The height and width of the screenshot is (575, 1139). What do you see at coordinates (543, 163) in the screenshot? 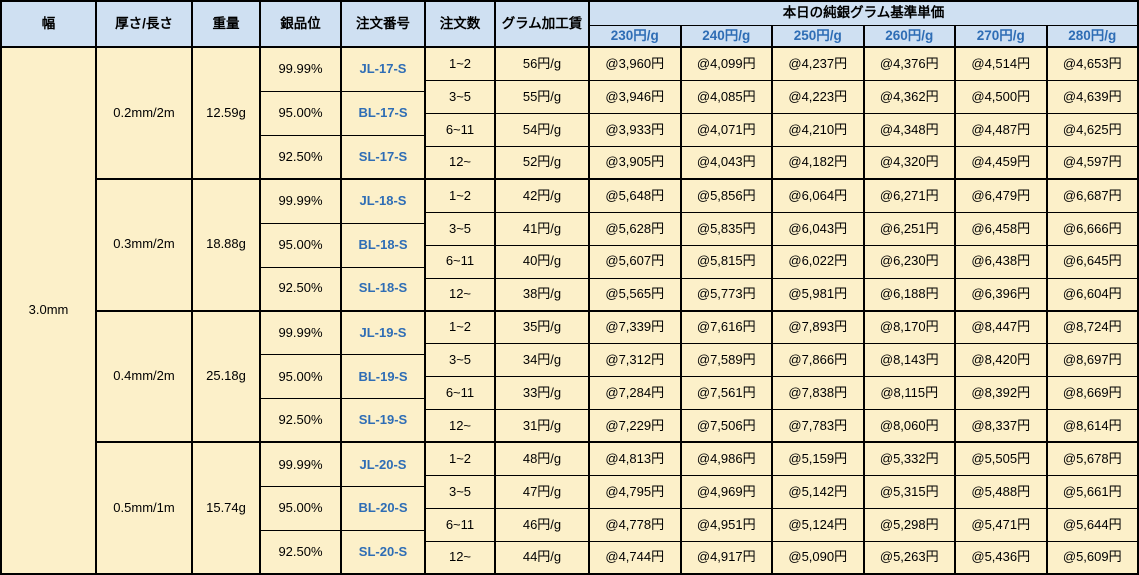
I see `gram-fee-cell: 52円/g` at bounding box center [543, 163].